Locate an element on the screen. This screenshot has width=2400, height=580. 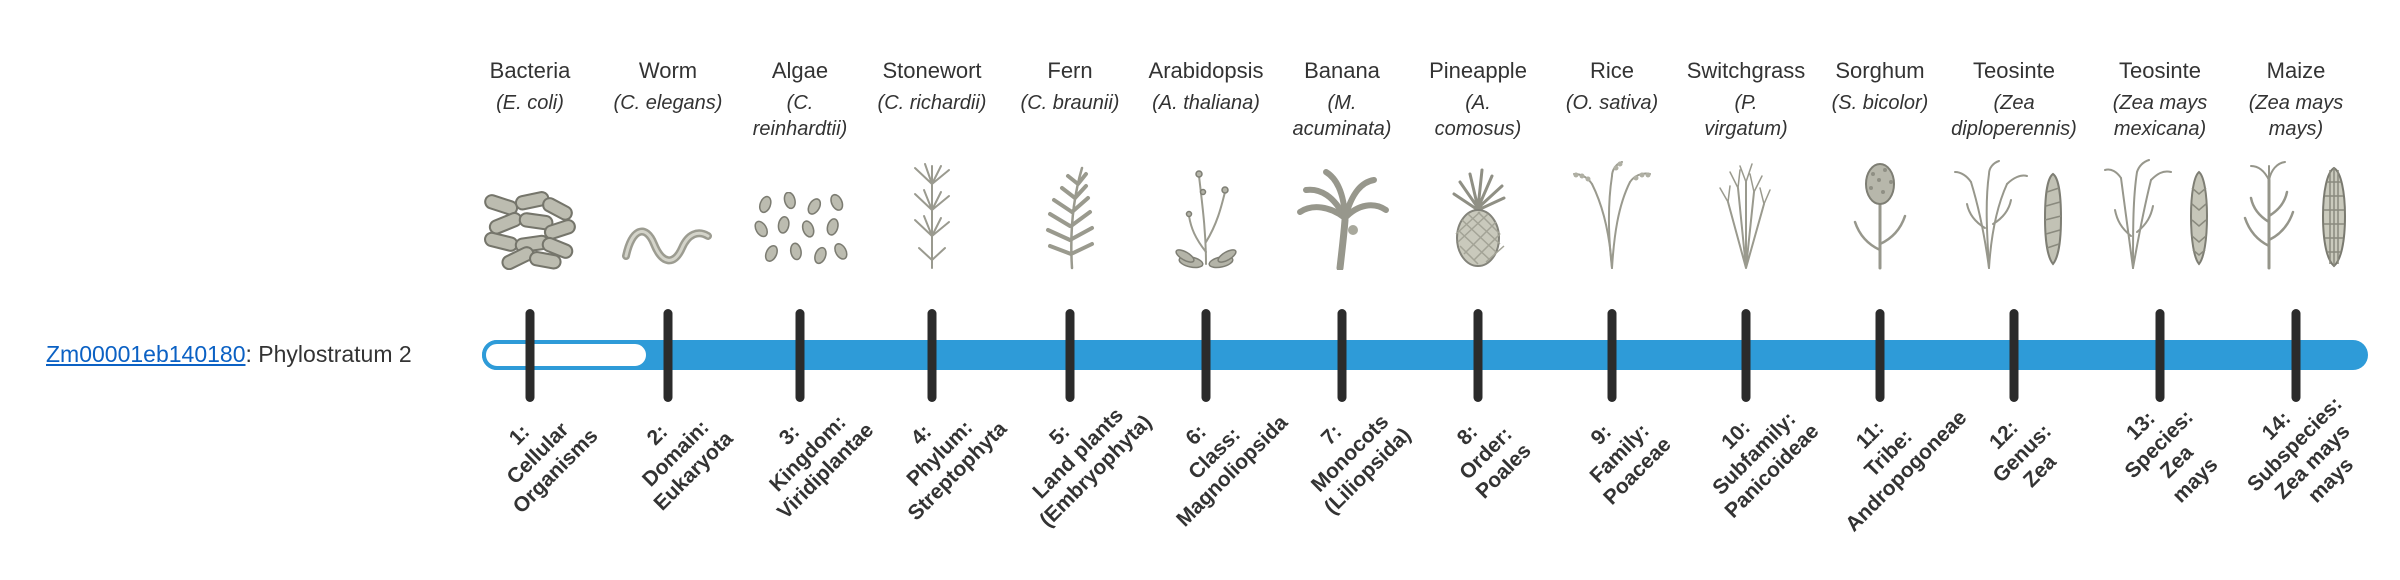
stratum-column: Pineapple (A. comosus) 8: Order: Poales is located at coordinates (1478, 290).